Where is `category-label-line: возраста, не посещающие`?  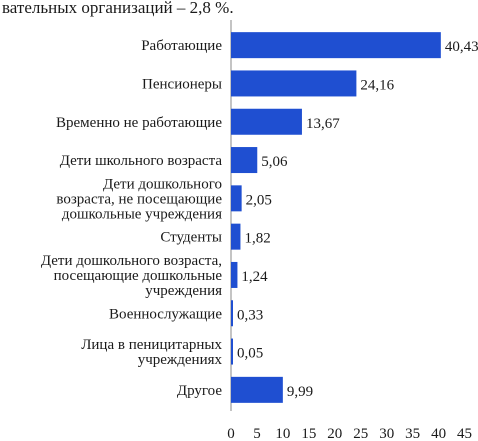
category-label-line: возраста, не посещающие is located at coordinates (139, 199).